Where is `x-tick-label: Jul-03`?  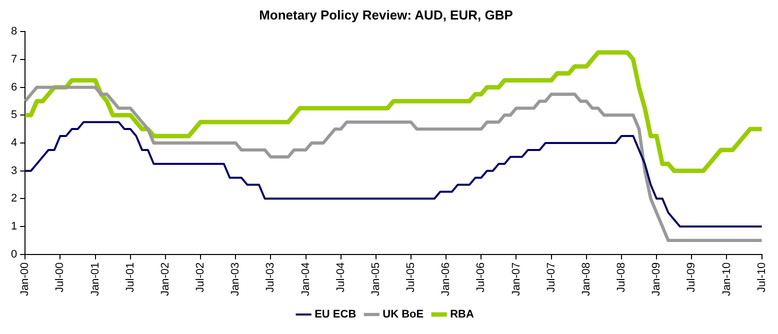 x-tick-label: Jul-03 is located at coordinates (270, 277).